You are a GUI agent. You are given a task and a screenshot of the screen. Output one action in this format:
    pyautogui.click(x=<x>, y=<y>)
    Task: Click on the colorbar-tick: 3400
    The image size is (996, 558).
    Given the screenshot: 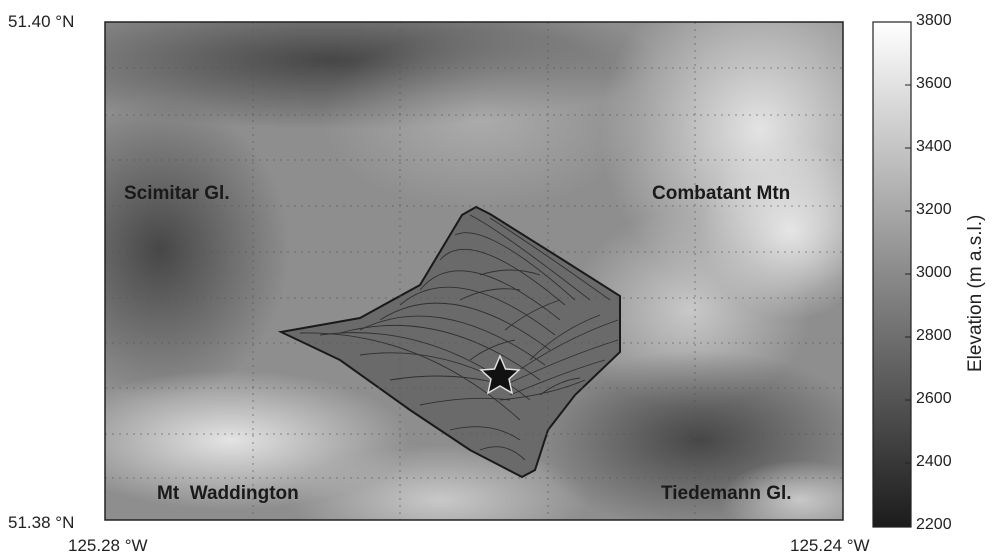 What is the action you would take?
    pyautogui.click(x=934, y=146)
    